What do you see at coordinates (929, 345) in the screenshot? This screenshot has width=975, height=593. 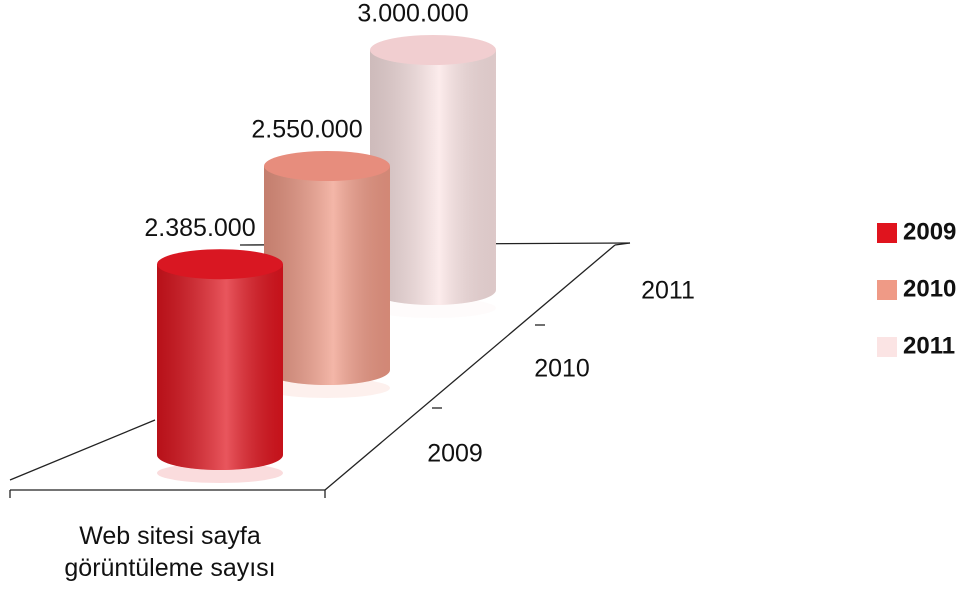 I see `legend-label: 2011` at bounding box center [929, 345].